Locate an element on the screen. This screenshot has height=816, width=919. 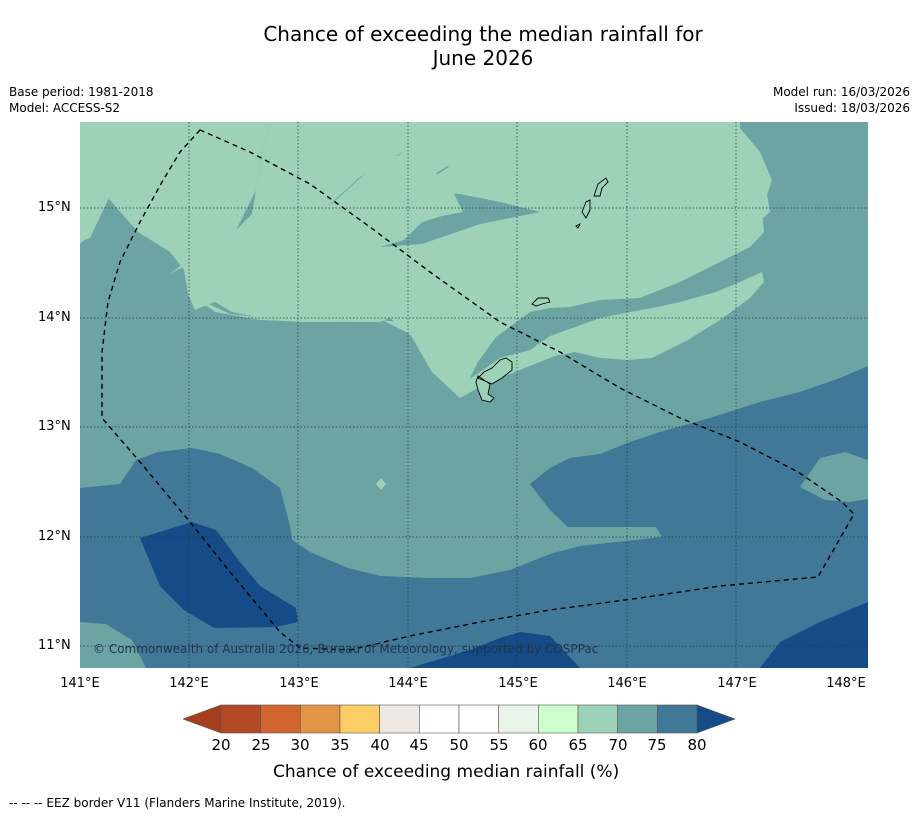
base-period: Base period: 1981-2018 is located at coordinates (81, 92).